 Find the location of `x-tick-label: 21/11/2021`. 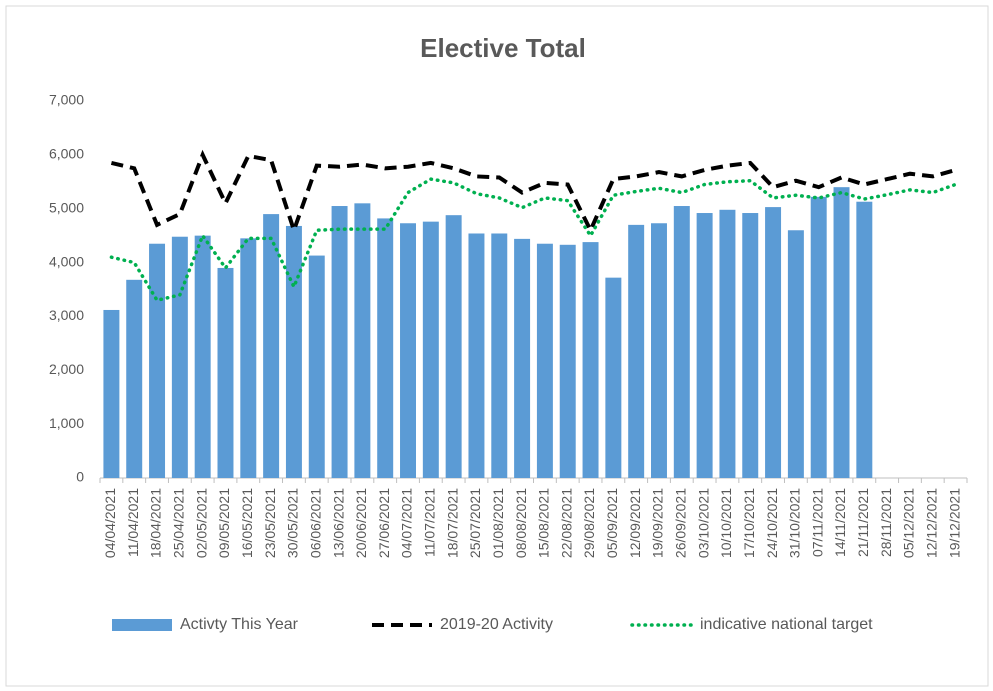

x-tick-label: 21/11/2021 is located at coordinates (863, 522).